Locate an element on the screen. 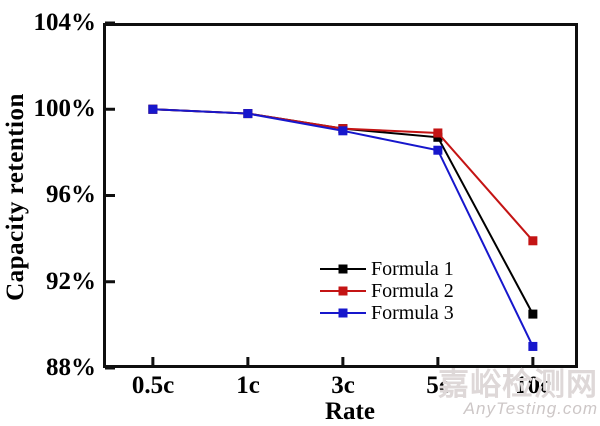  x-tick-label-3c: 3c is located at coordinates (343, 385).